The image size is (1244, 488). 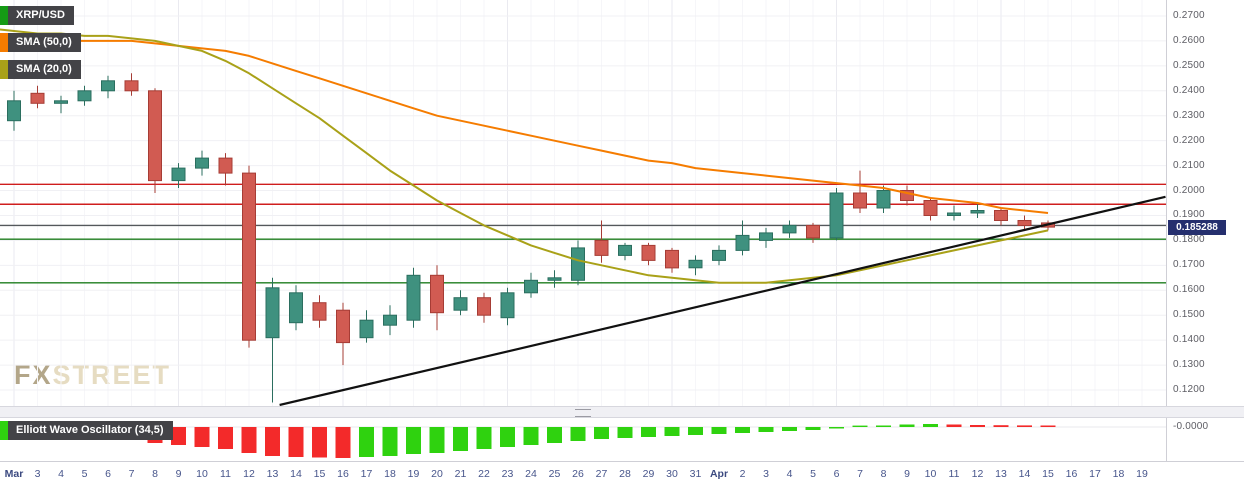 I want to click on time-tick-label: Apr, so click(x=719, y=474).